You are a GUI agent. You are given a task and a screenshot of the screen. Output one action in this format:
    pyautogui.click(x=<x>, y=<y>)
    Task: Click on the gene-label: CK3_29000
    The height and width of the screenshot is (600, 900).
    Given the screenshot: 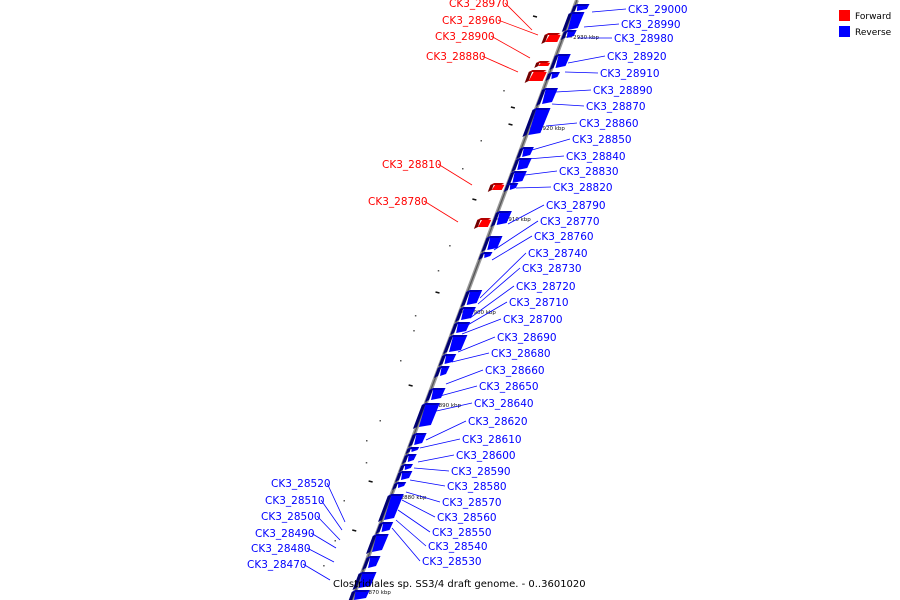 What is the action you would take?
    pyautogui.click(x=658, y=10)
    